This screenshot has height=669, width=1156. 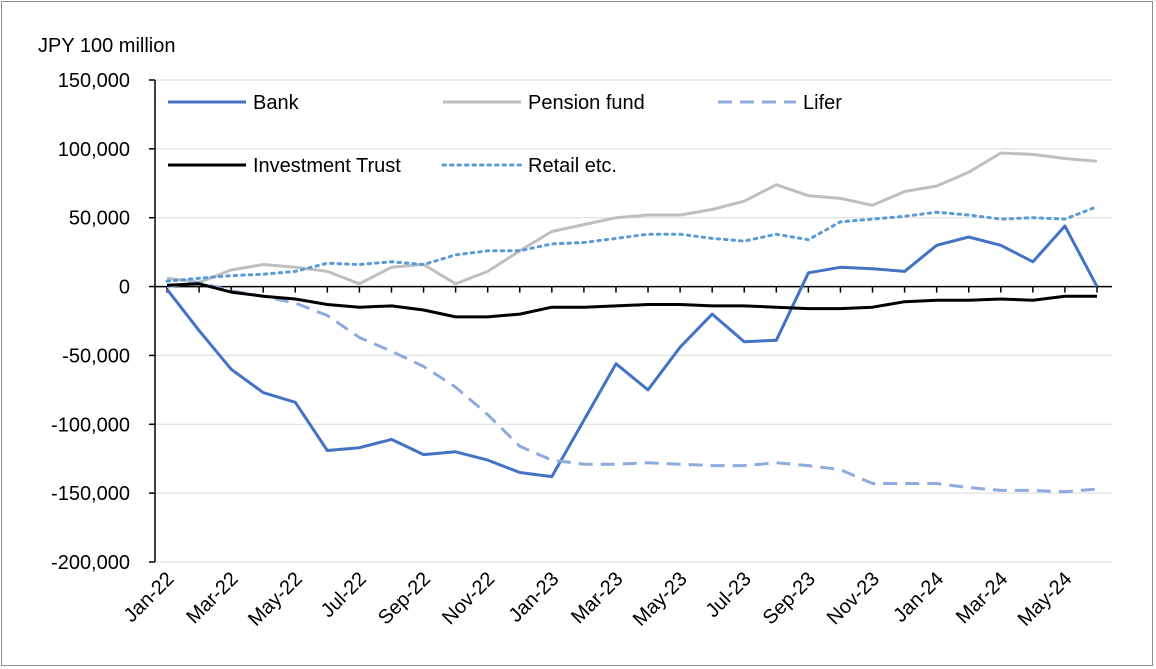 What do you see at coordinates (572, 166) in the screenshot?
I see `legend-label-retail-etc: Retail etc.` at bounding box center [572, 166].